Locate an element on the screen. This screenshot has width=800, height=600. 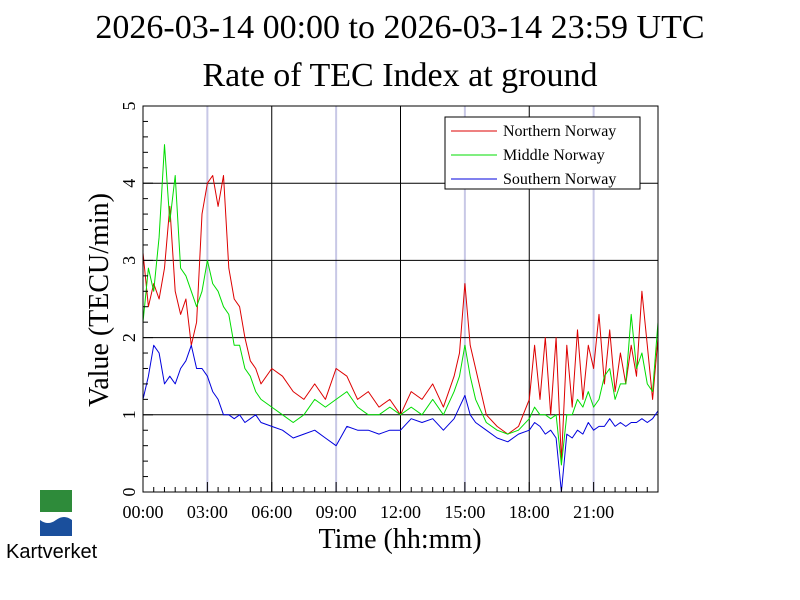
logo-text: Kartverket is located at coordinates (52, 552).